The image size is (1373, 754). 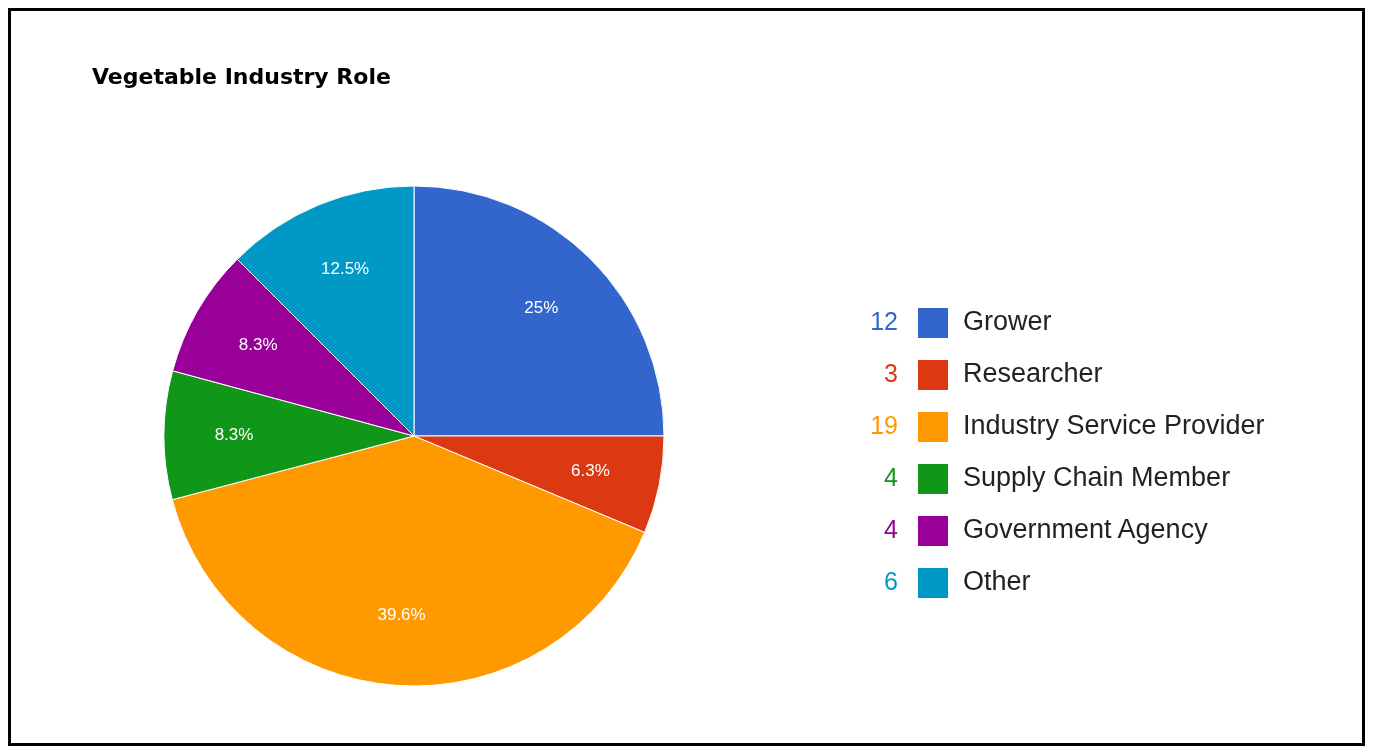 I want to click on legend-label: Researcher, so click(x=1033, y=373).